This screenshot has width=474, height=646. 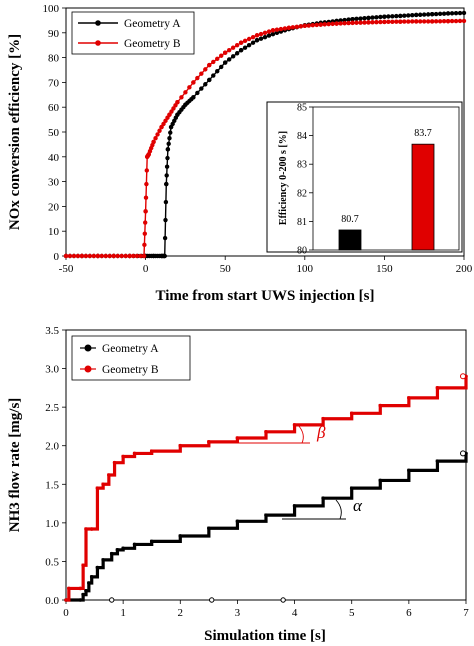 What do you see at coordinates (54, 59) in the screenshot?
I see `nox-y-tick-label: 80` at bounding box center [54, 59].